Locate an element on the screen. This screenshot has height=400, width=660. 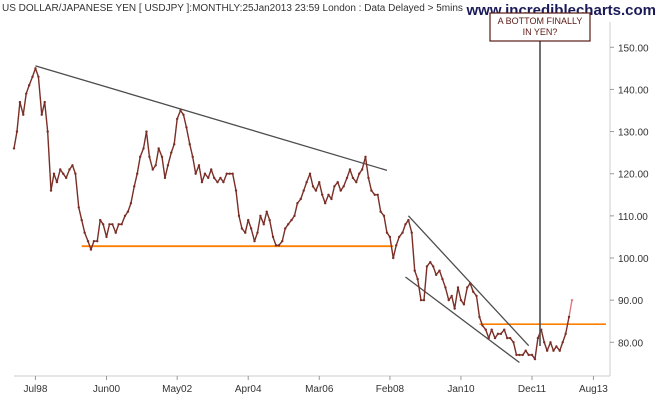
y-tick-label: 130.00 is located at coordinates (633, 133).